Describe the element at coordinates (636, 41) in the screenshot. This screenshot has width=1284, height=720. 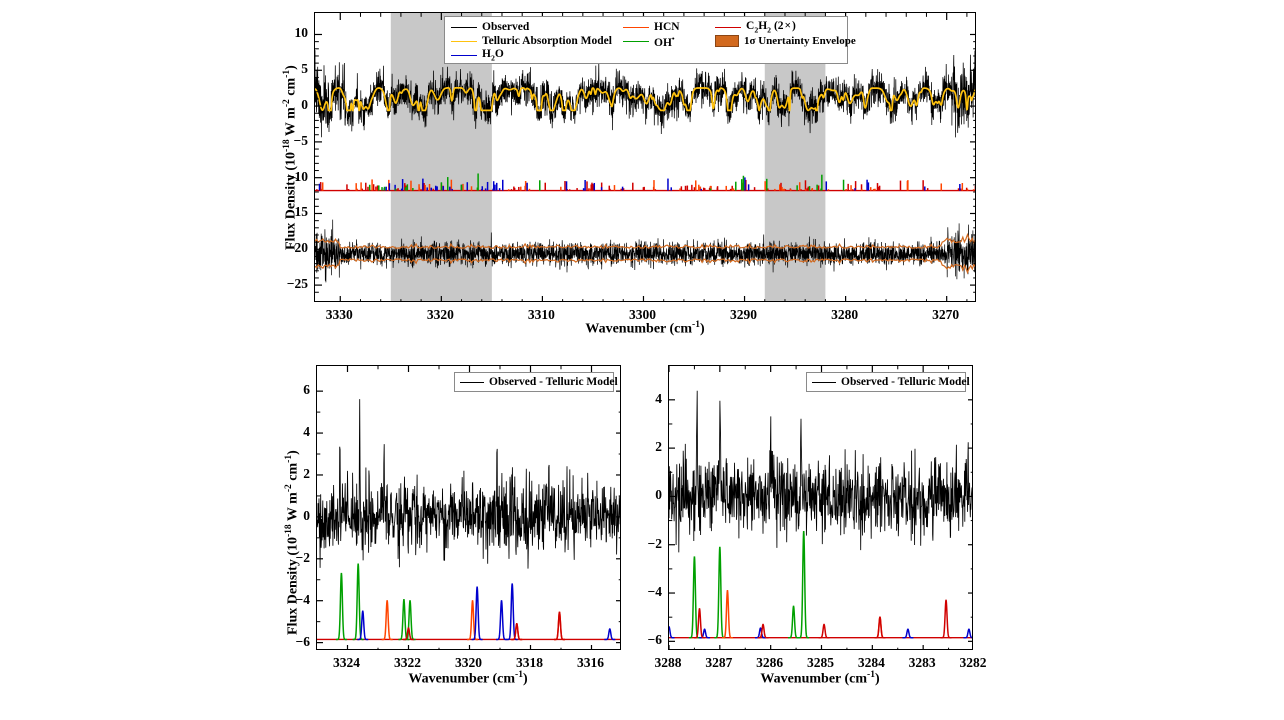
I see `oh-line-icon` at that location.